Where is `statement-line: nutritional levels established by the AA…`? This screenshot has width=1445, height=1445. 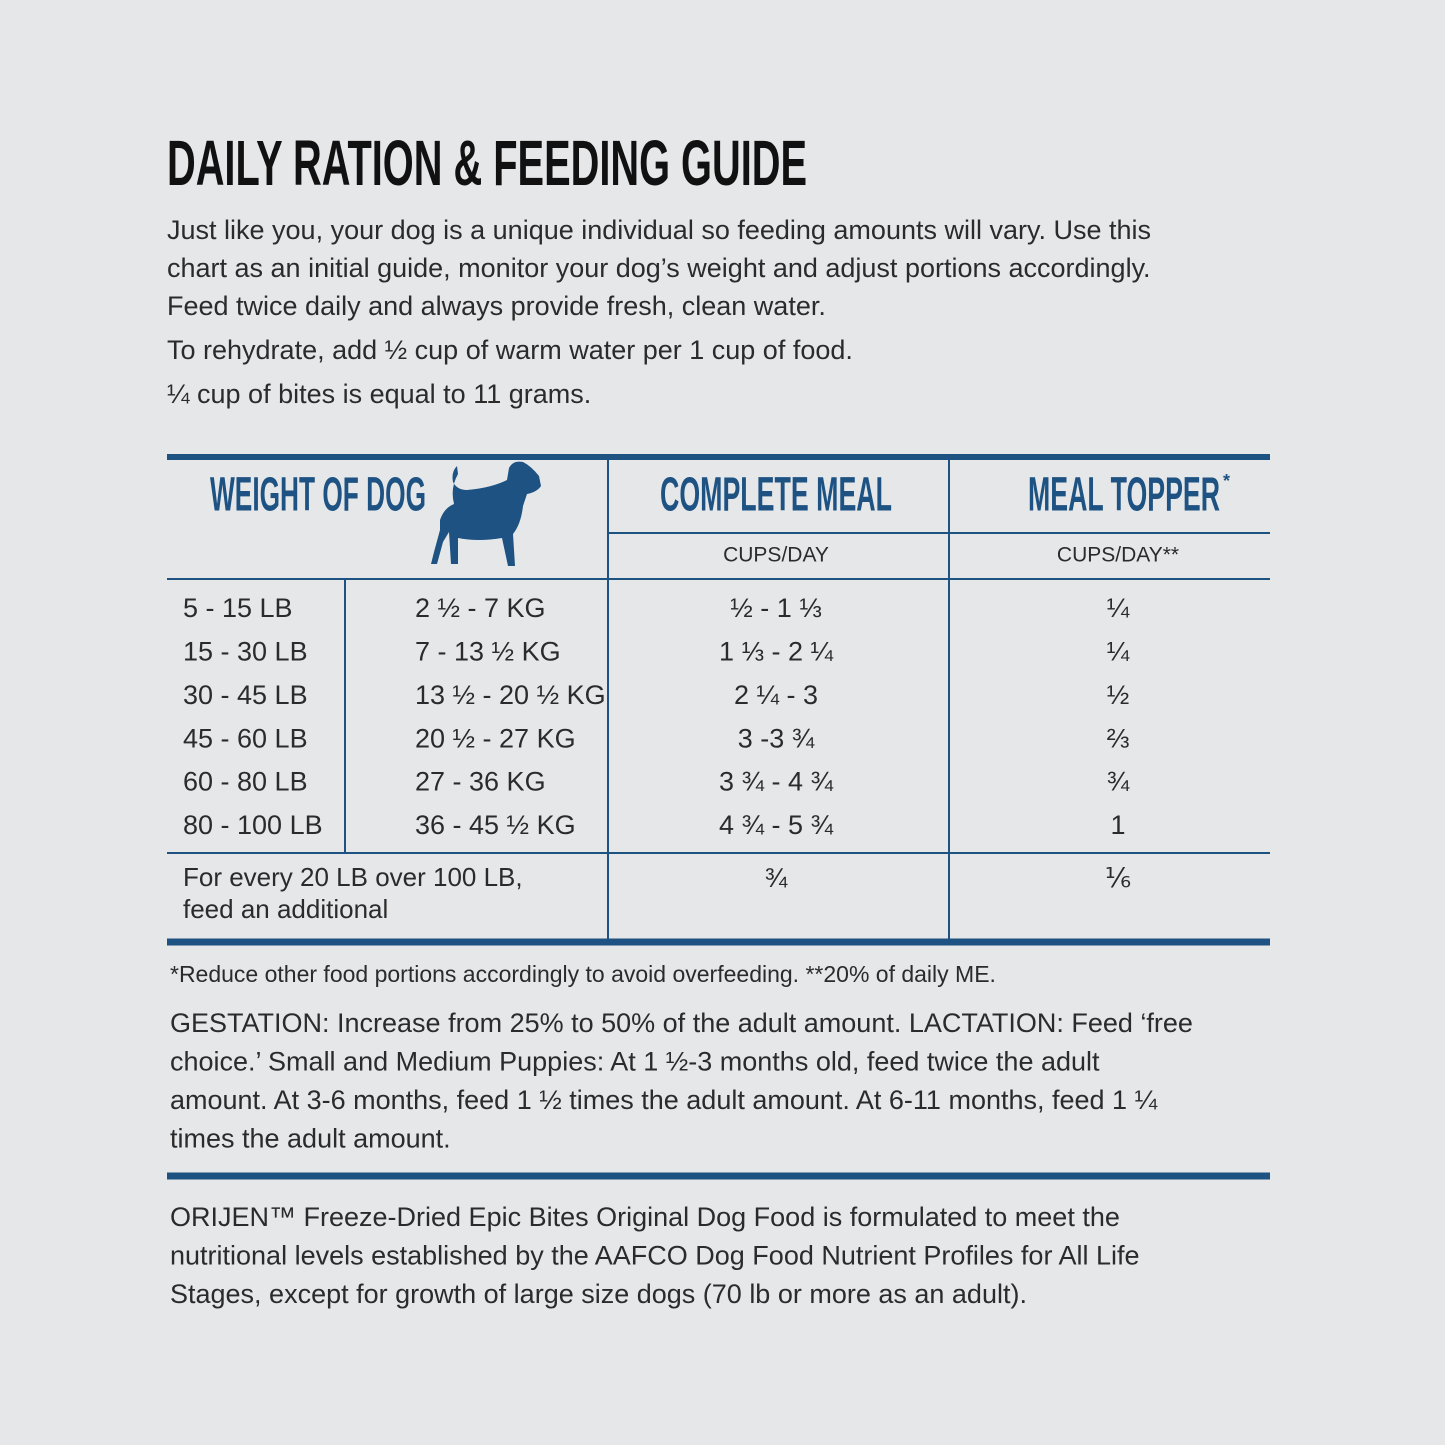 statement-line: nutritional levels established by the AA… is located at coordinates (654, 1256).